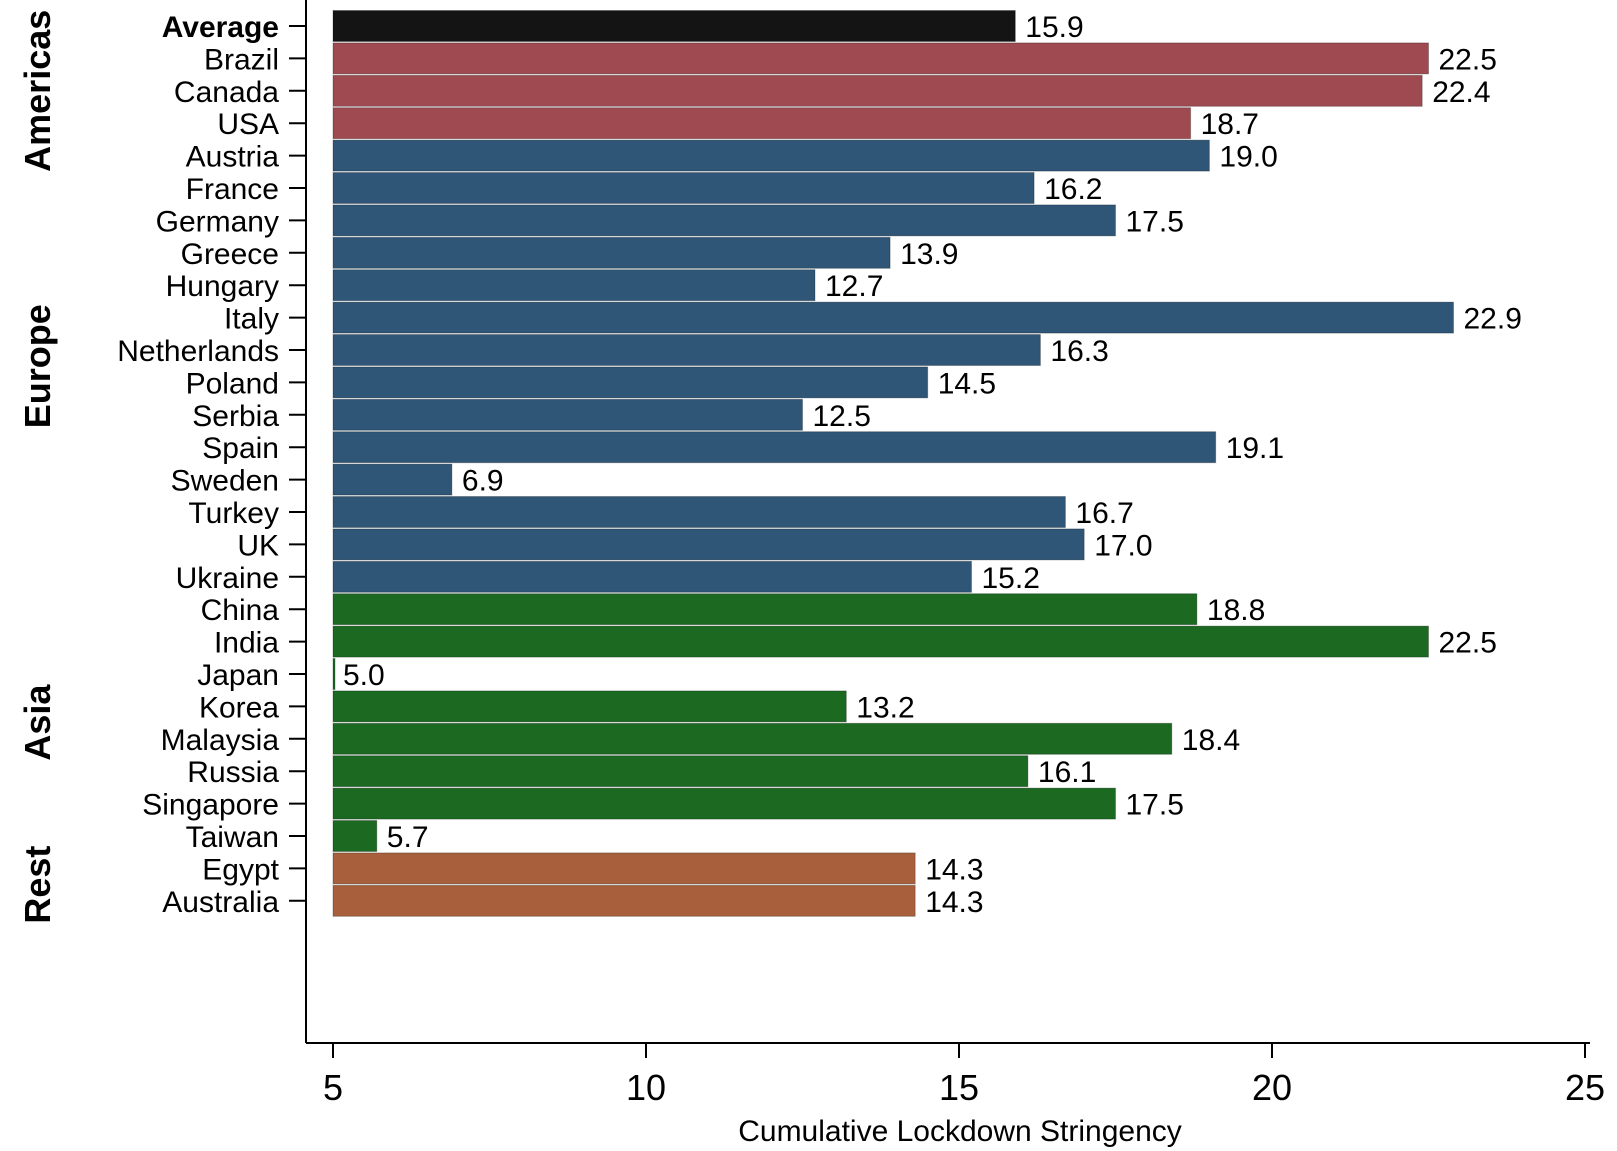  I want to click on value-label: 13.9, so click(929, 254).